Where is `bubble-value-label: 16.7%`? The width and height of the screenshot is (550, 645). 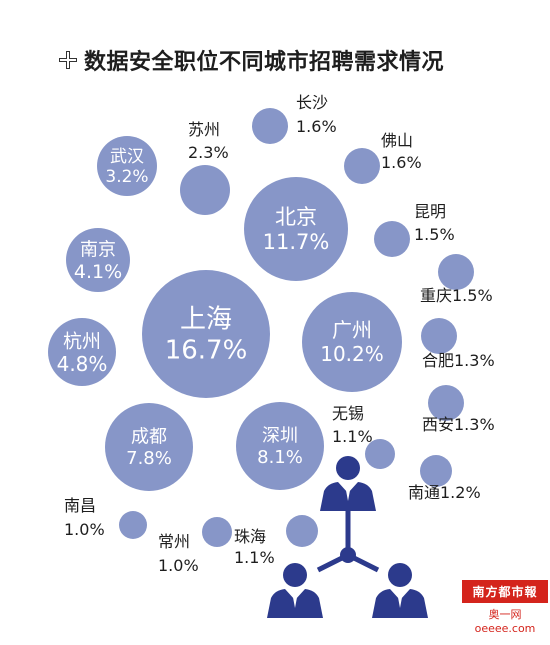 bubble-value-label: 16.7% is located at coordinates (206, 351).